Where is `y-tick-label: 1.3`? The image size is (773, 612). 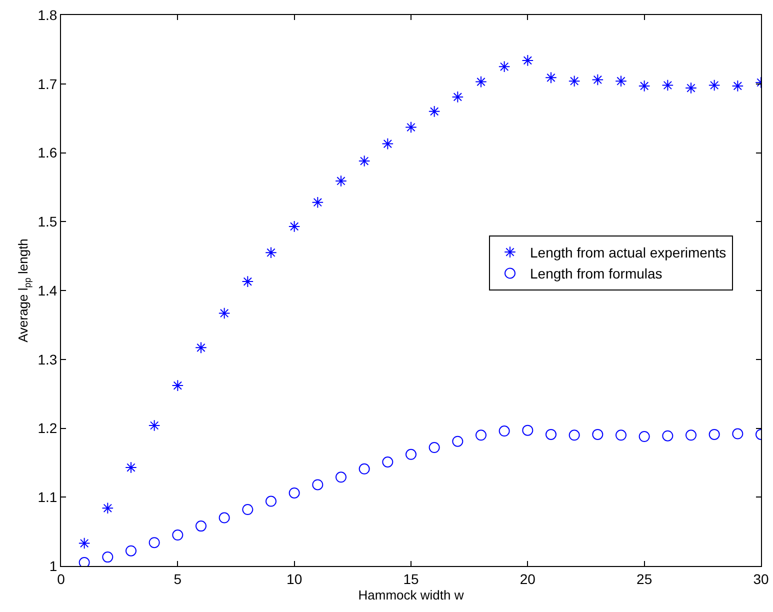
y-tick-label: 1.3 is located at coordinates (48, 359).